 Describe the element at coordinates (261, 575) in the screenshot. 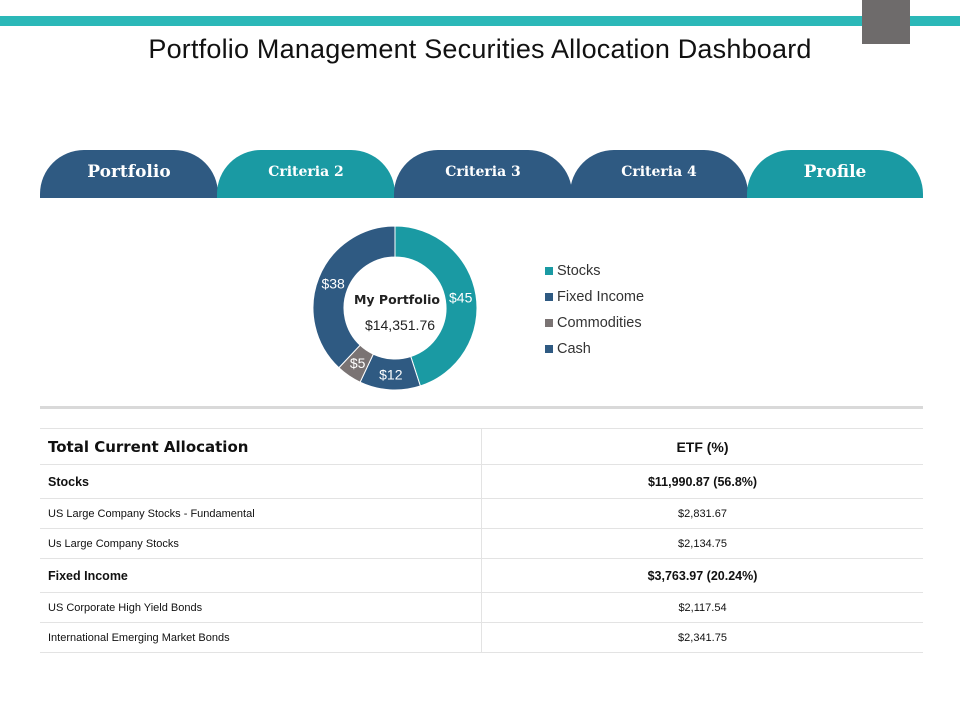

I see `row-label: Fixed Income` at that location.